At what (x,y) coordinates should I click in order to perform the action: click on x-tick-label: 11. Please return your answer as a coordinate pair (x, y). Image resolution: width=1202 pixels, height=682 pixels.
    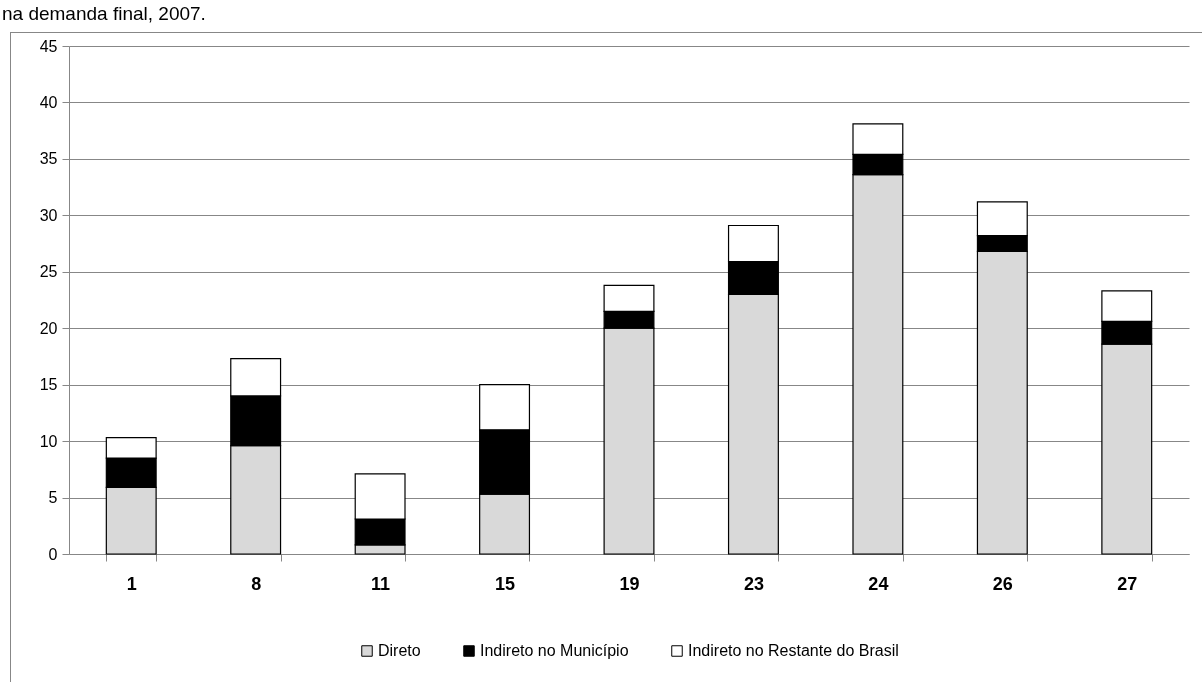
    Looking at the image, I should click on (381, 583).